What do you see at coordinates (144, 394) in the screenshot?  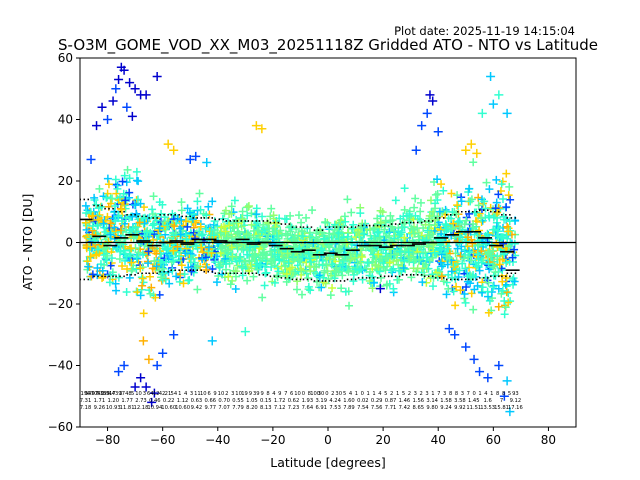 I see `bin-stat-label: 3` at bounding box center [144, 394].